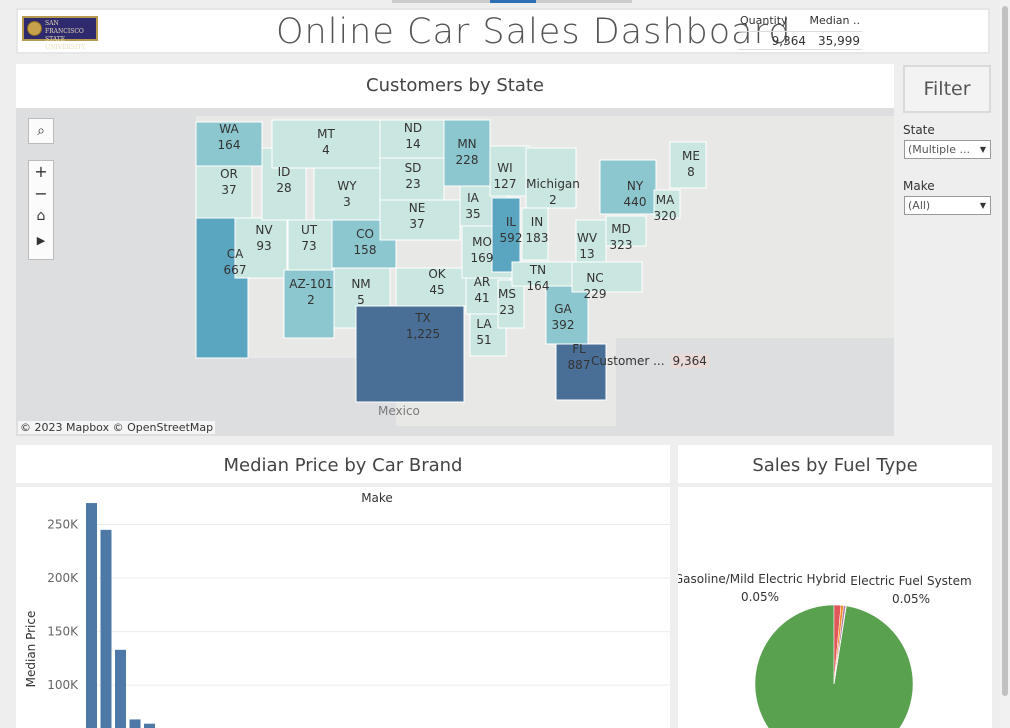 The height and width of the screenshot is (728, 1010). Describe the element at coordinates (919, 186) in the screenshot. I see `make-filter-label: Make` at that location.